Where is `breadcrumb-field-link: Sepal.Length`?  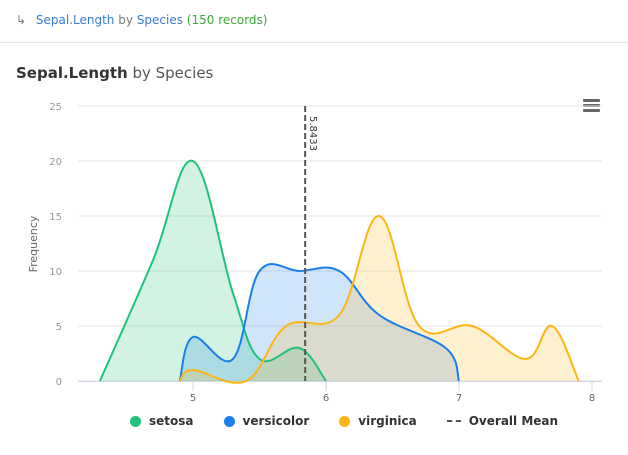
breadcrumb-field-link: Sepal.Length is located at coordinates (75, 20).